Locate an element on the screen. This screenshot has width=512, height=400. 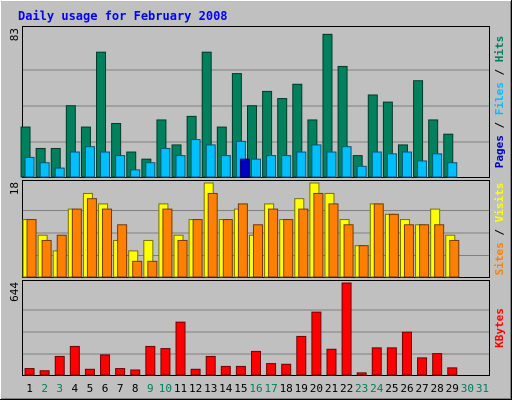
x-tick-label: 5 is located at coordinates (90, 388).